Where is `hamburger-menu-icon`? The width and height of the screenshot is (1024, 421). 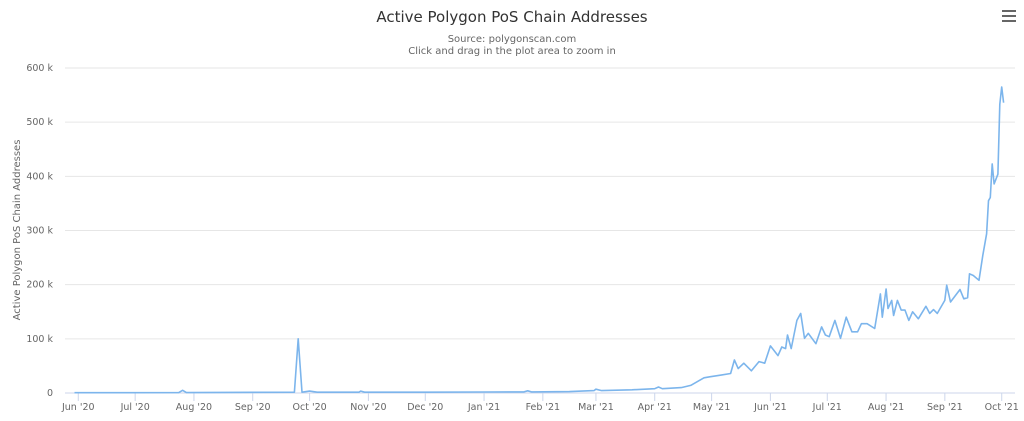
hamburger-menu-icon is located at coordinates (1009, 16).